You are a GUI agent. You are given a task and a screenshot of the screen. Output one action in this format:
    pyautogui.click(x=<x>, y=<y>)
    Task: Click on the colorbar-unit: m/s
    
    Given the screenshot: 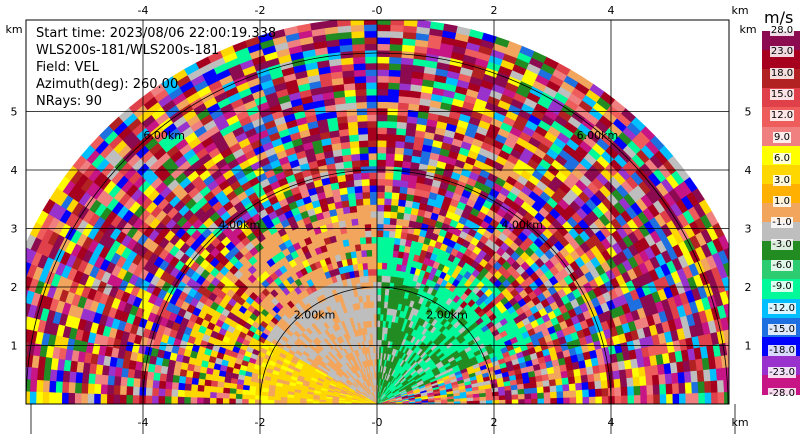 What is the action you would take?
    pyautogui.click(x=779, y=17)
    